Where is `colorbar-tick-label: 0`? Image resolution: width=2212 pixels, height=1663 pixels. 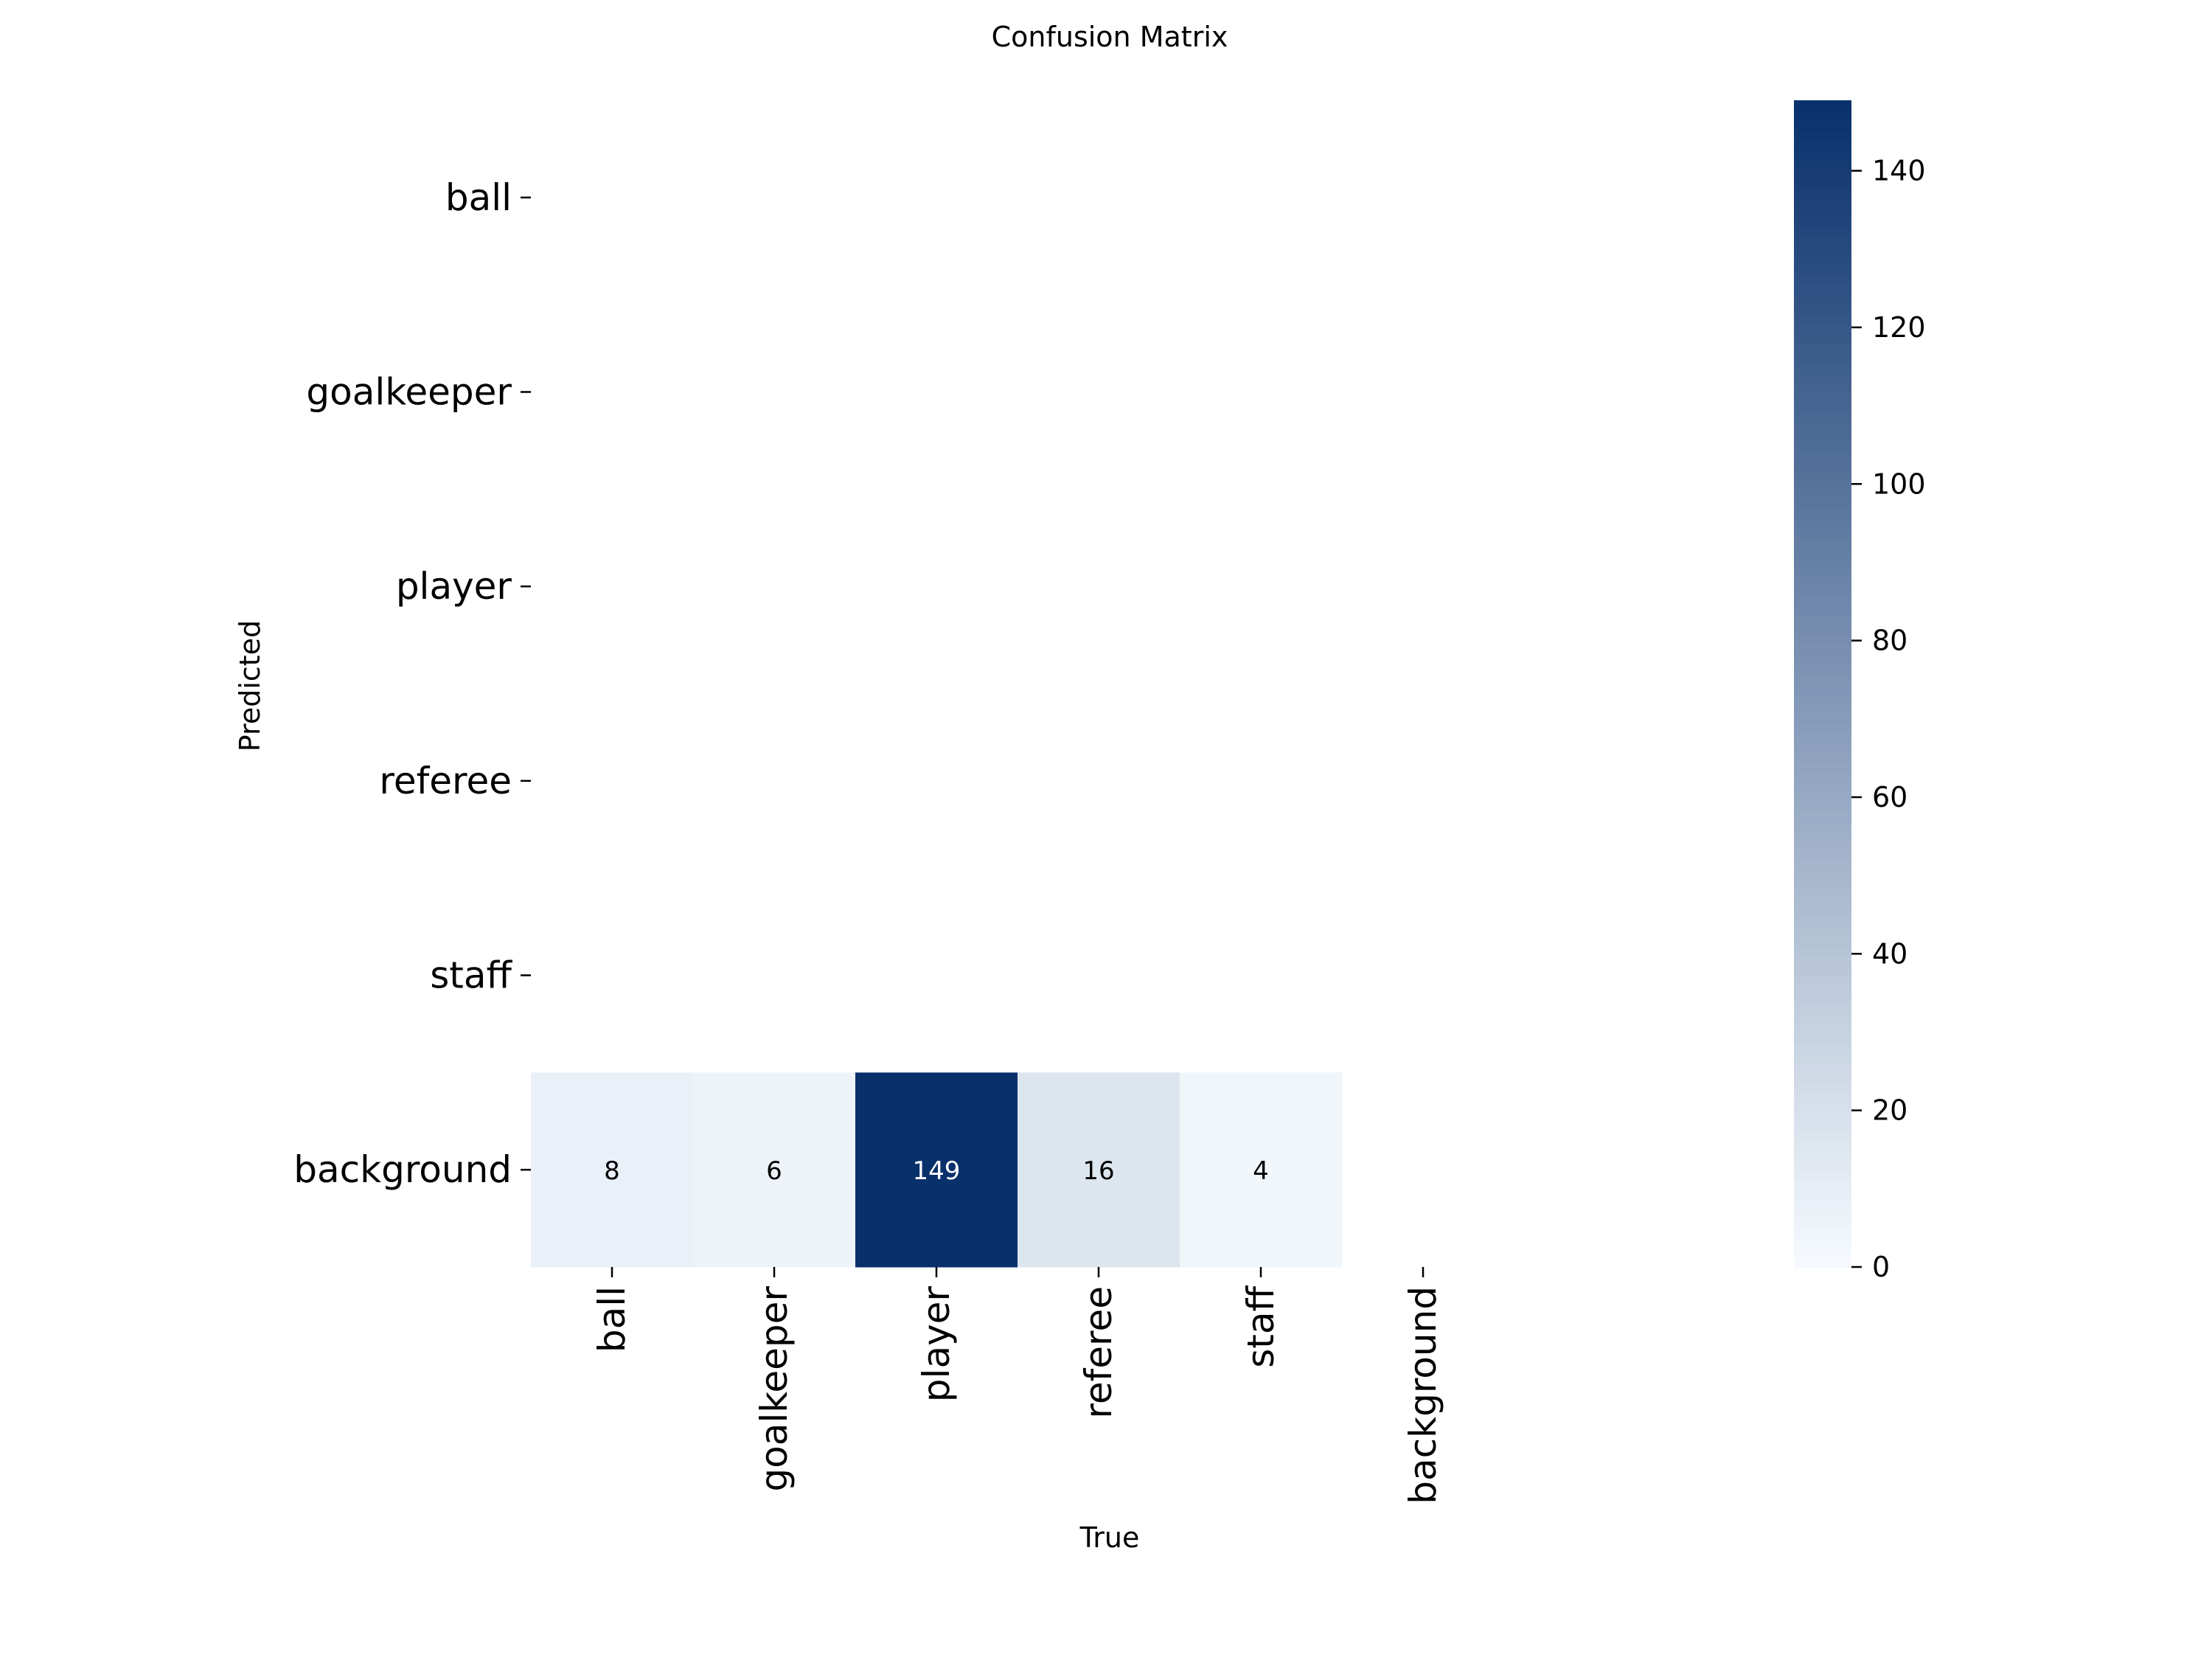 colorbar-tick-label: 0 is located at coordinates (1881, 1267).